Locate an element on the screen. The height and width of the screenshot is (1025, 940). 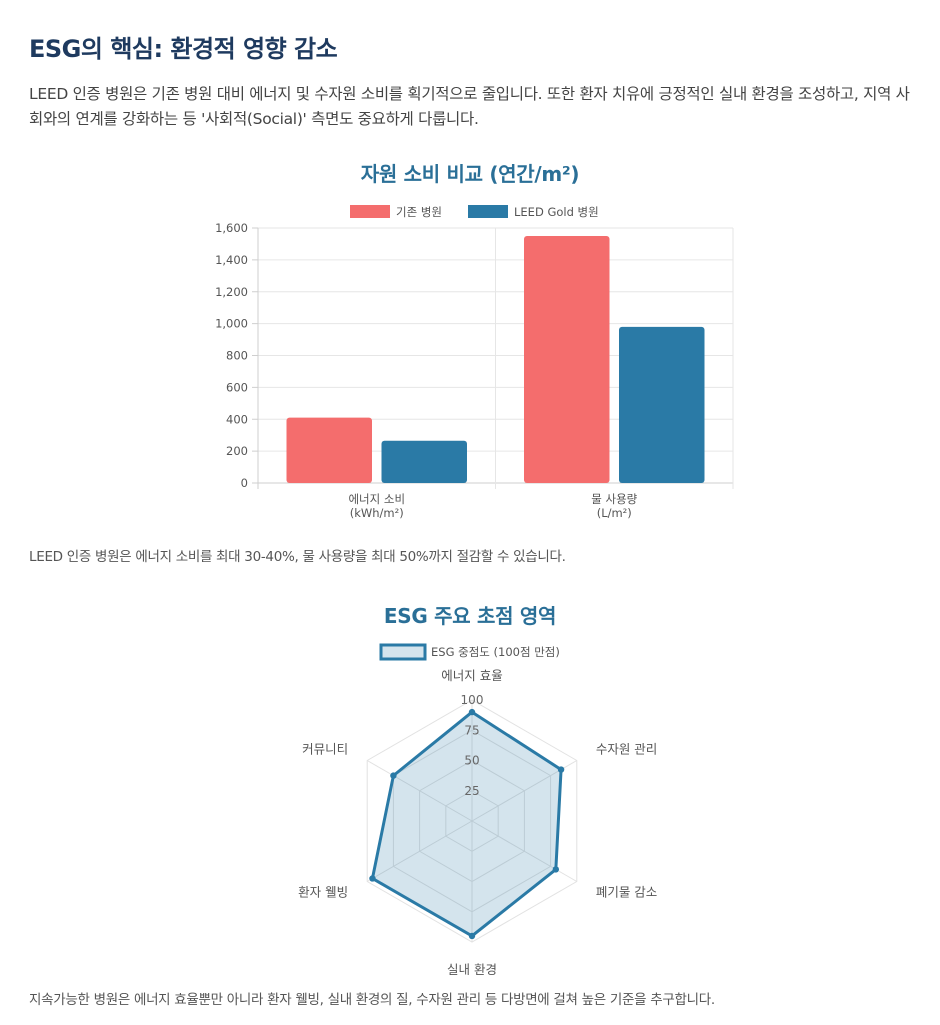
radar-axis-label: 커뮤니티 is located at coordinates (325, 749).